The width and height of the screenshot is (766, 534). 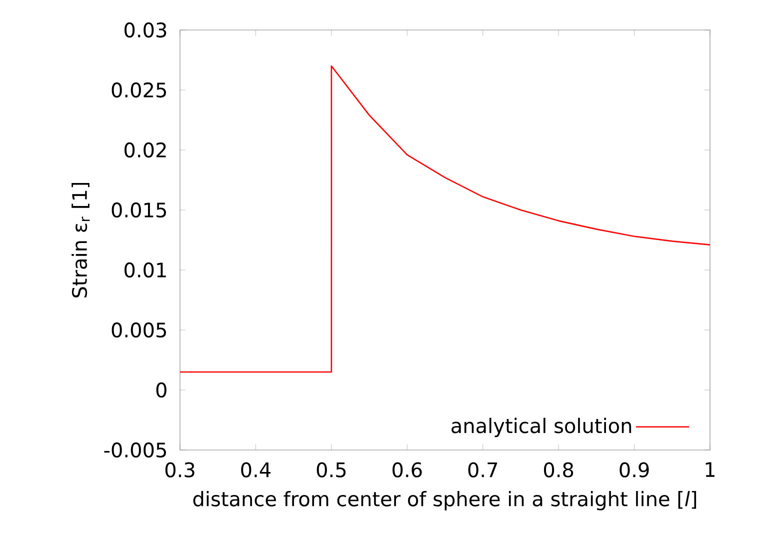 I want to click on y-tick-label: 0, so click(x=161, y=390).